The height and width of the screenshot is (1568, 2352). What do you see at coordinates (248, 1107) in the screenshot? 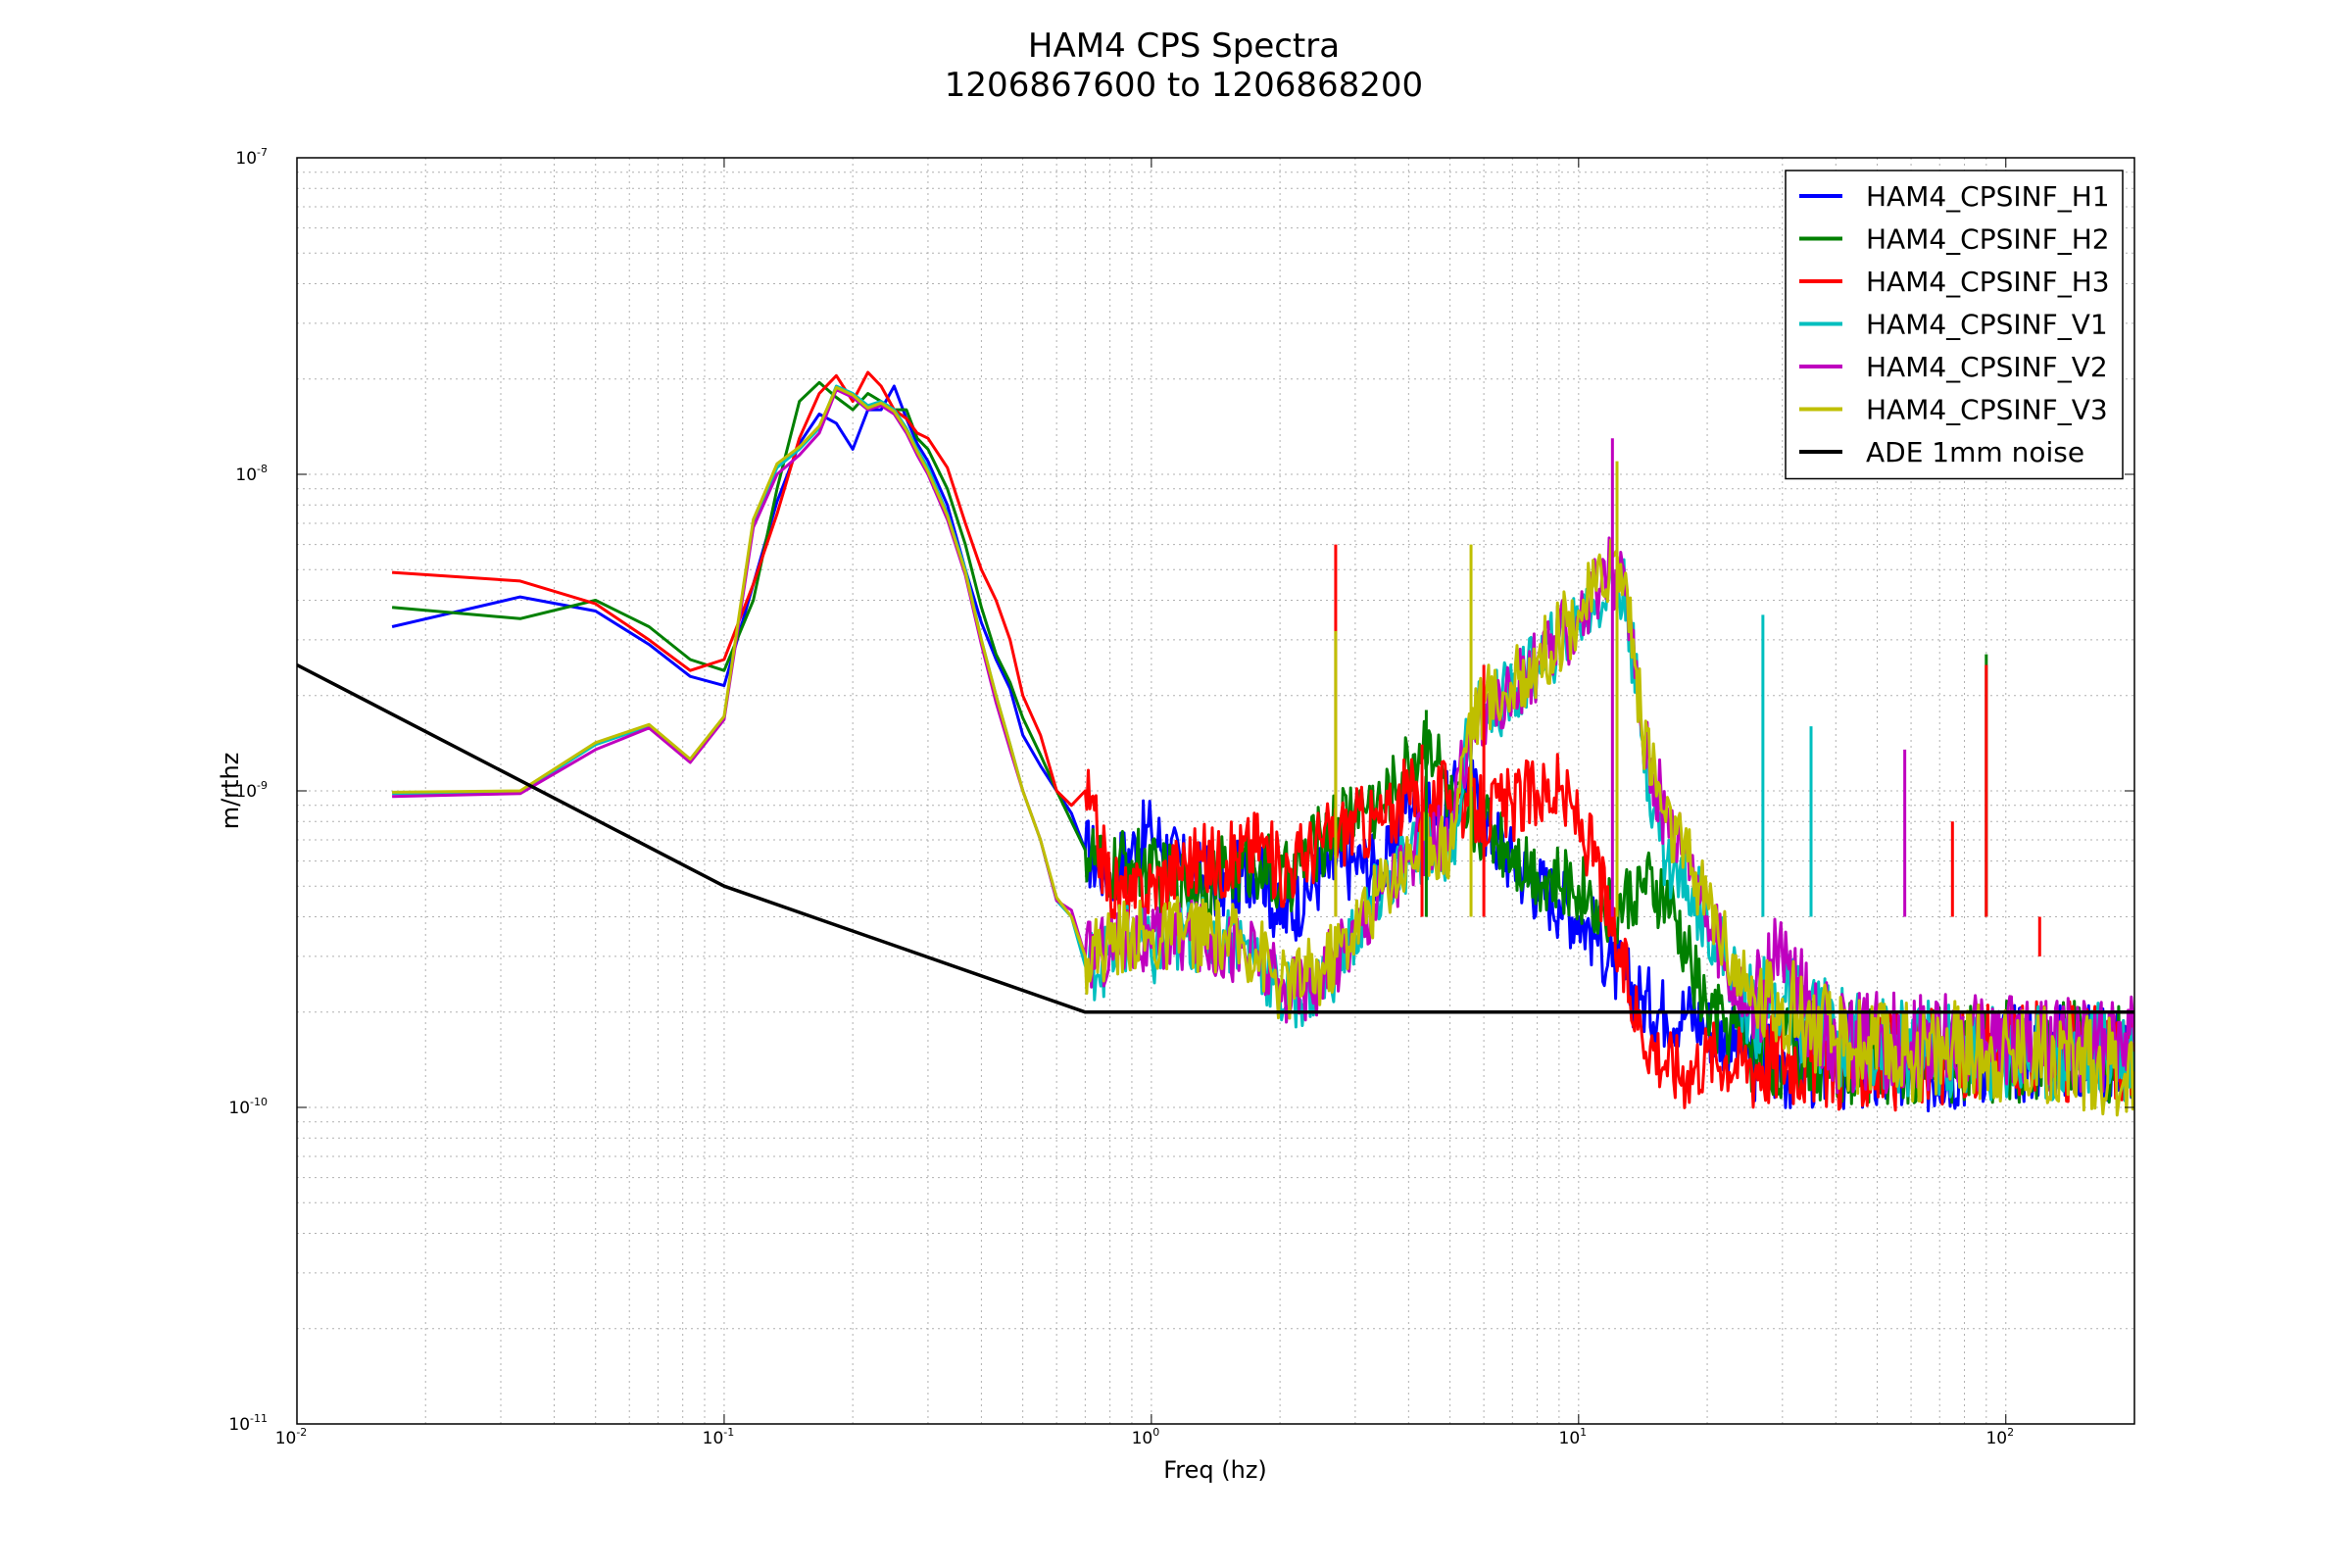
I see `y-tick-label: 10⁻¹⁰` at bounding box center [248, 1107].